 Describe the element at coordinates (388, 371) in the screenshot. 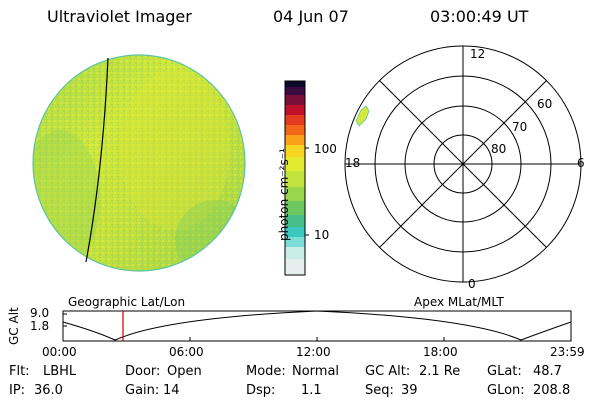

I see `status-gcalt-label: GC Alt:` at that location.